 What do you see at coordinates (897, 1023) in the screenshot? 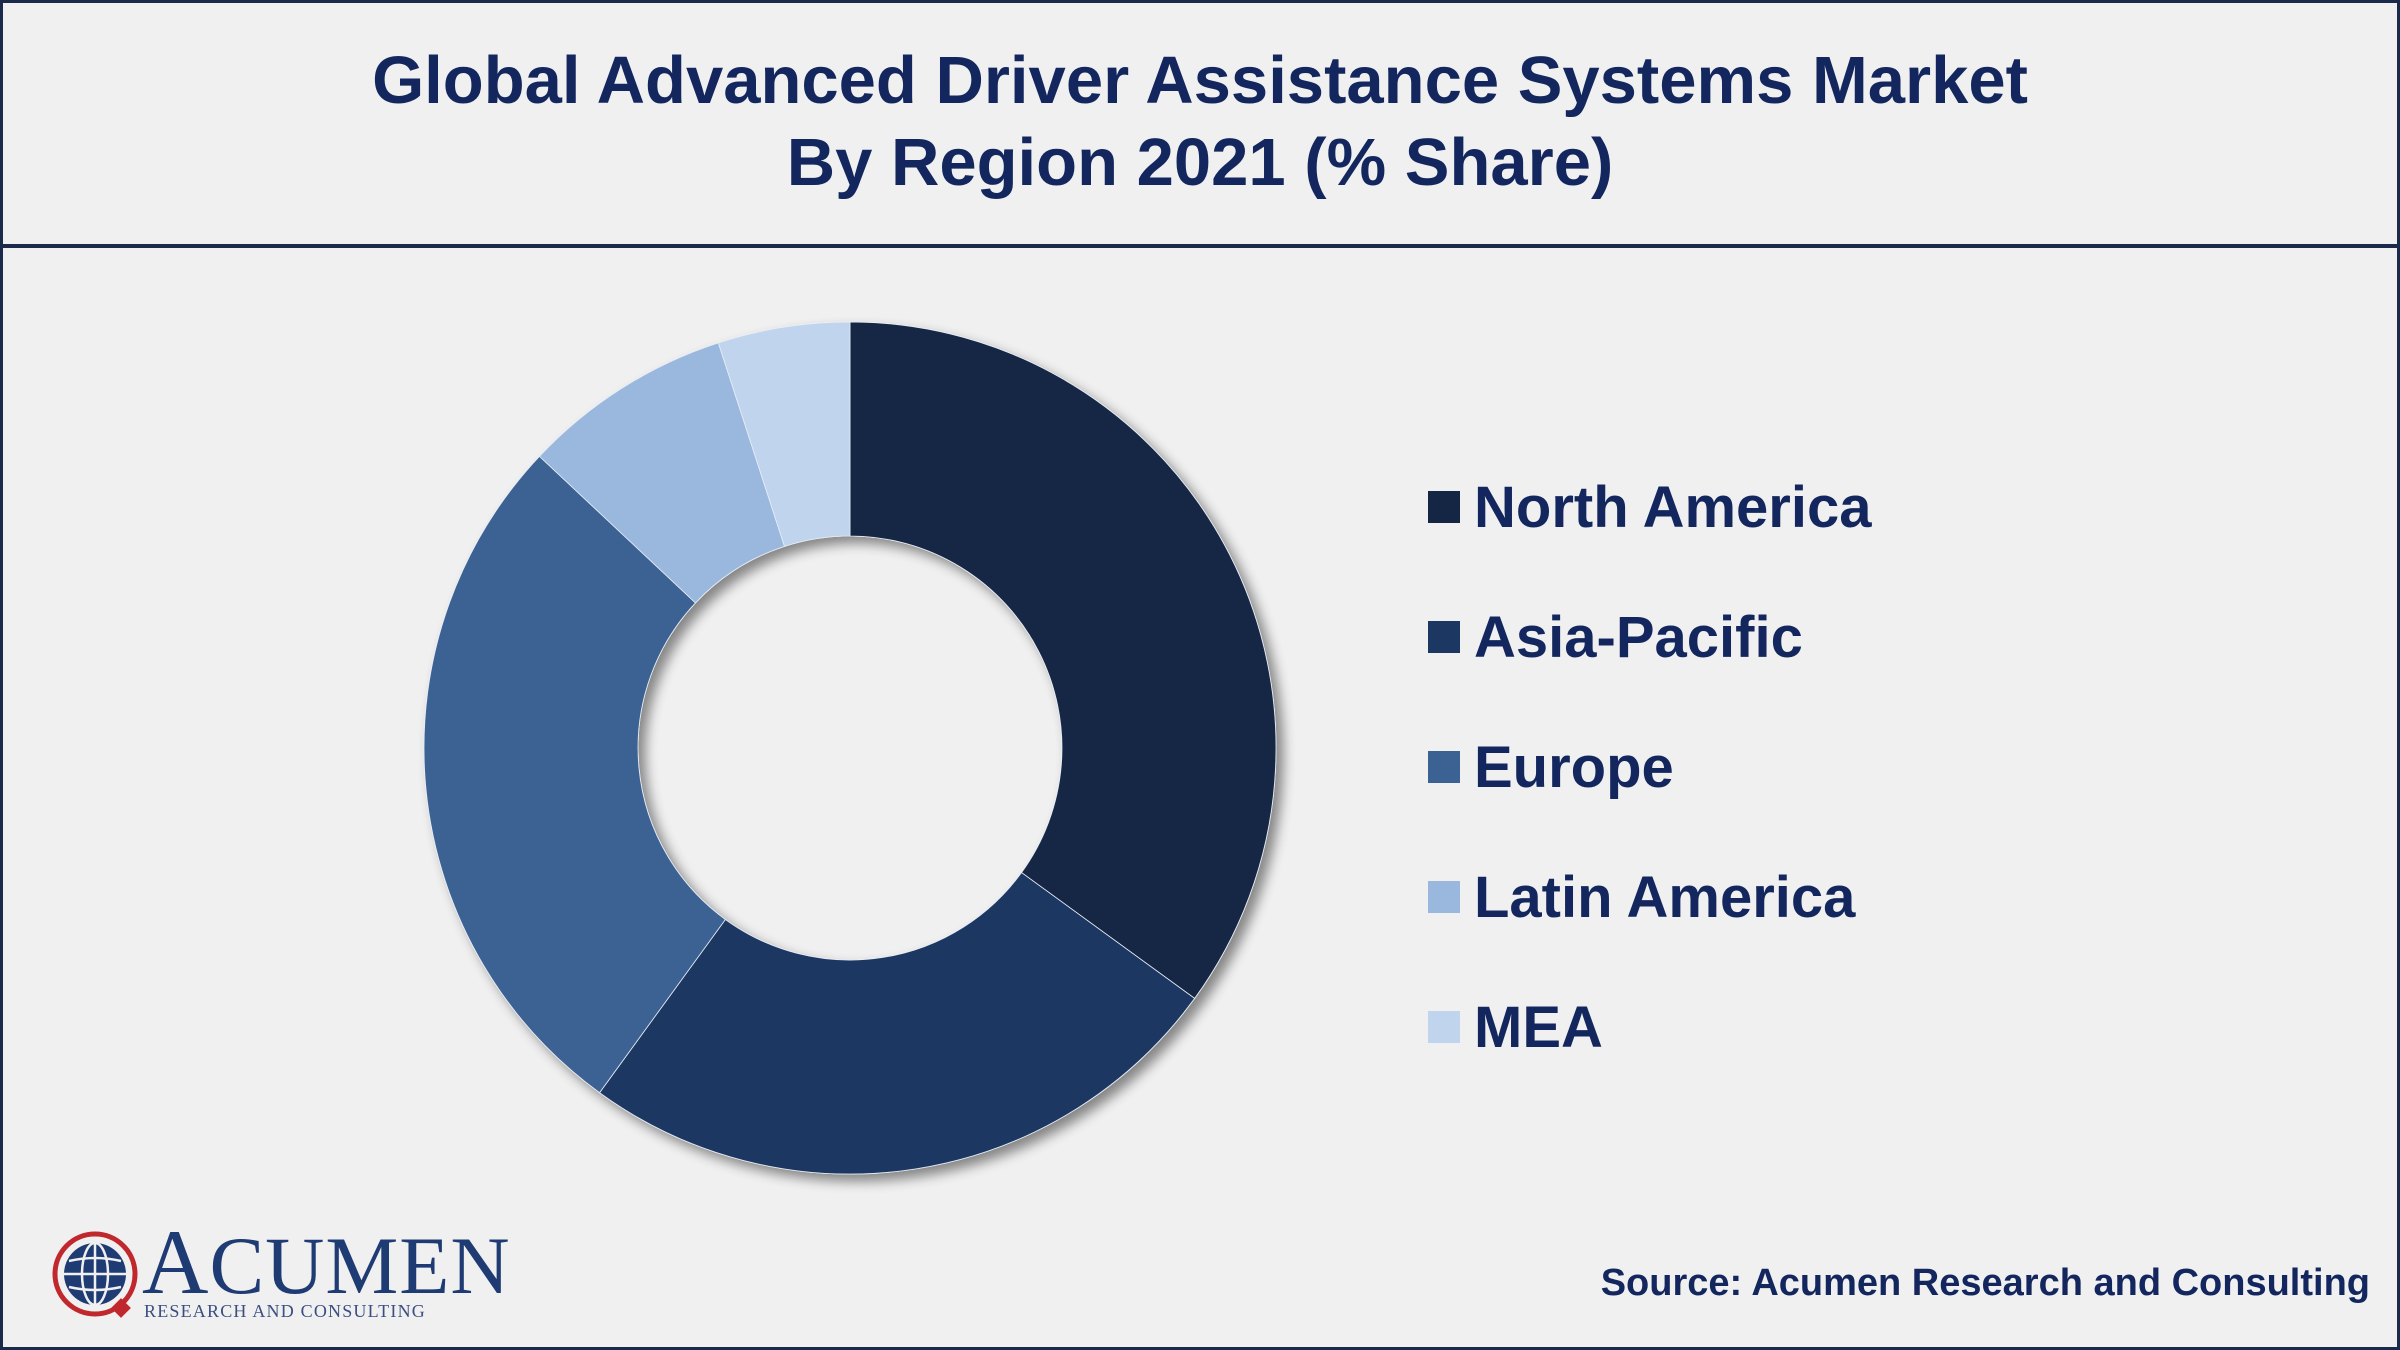
I see `donut-slice-asia-pacific` at bounding box center [897, 1023].